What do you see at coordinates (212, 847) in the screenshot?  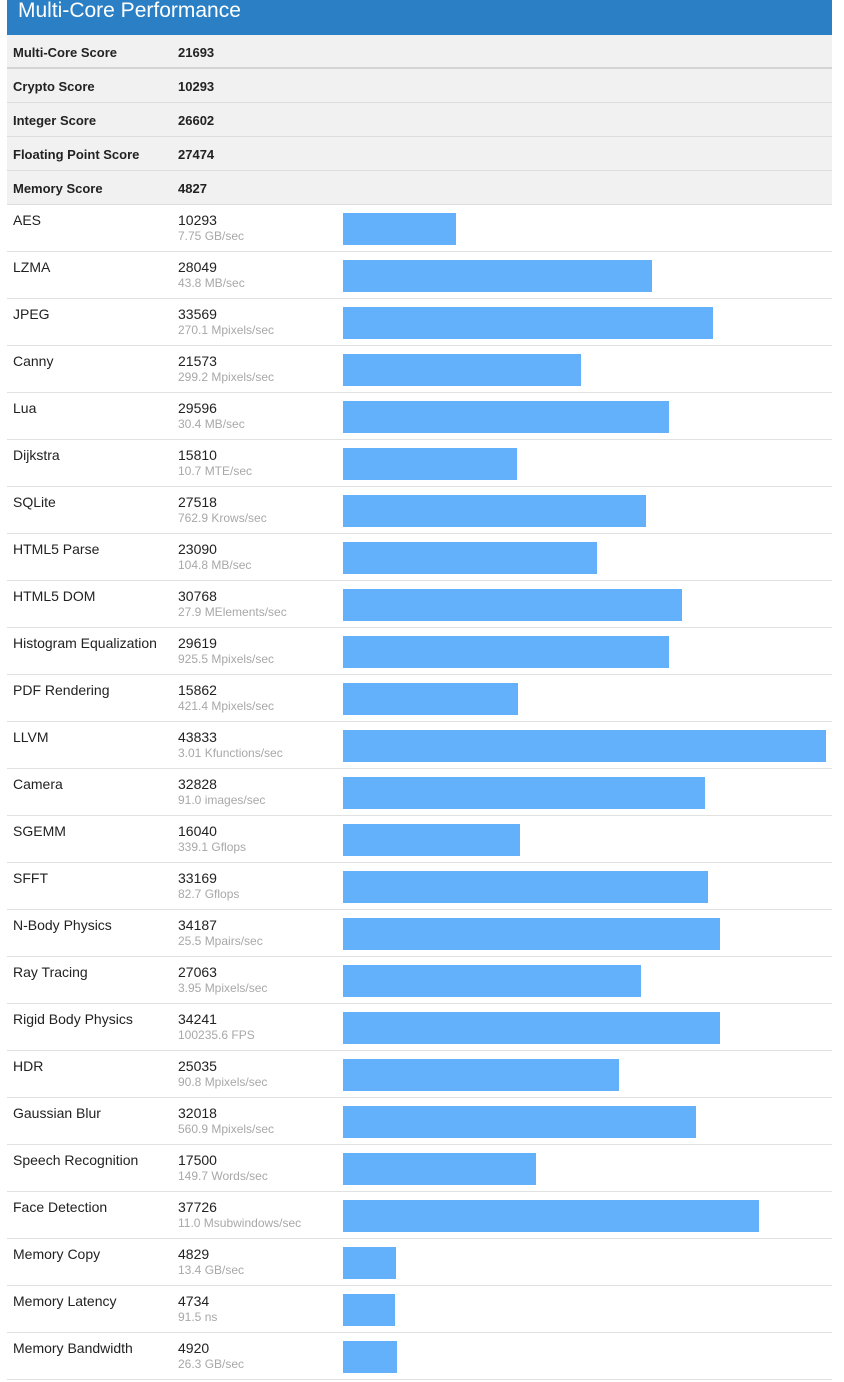 I see `benchmark-rate: 339.1 Gflops` at bounding box center [212, 847].